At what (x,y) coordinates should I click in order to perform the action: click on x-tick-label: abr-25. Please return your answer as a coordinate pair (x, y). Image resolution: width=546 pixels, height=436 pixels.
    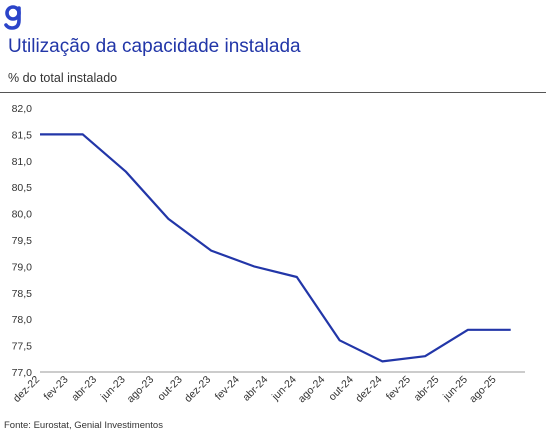
    Looking at the image, I should click on (427, 389).